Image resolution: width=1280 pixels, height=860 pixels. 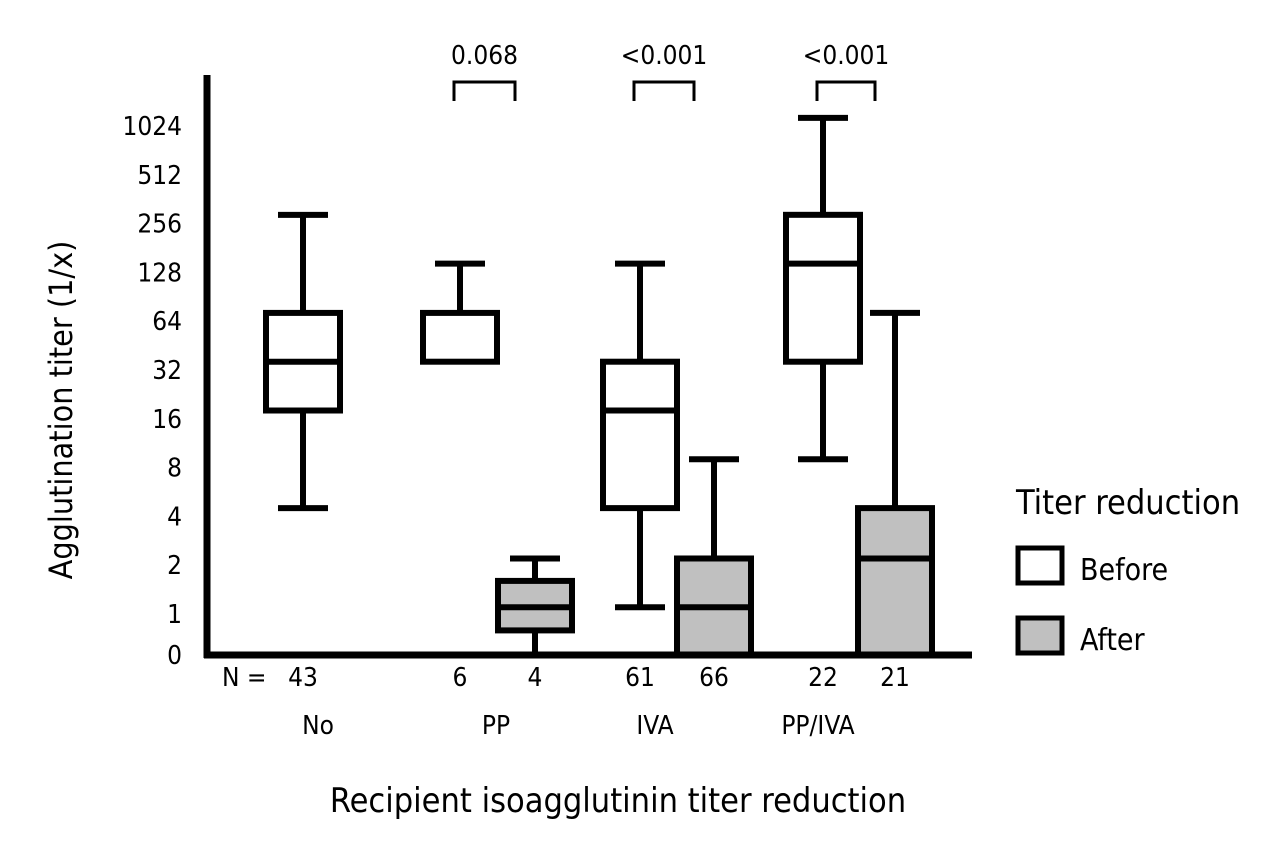 I want to click on box-iva-before, so click(x=640, y=435).